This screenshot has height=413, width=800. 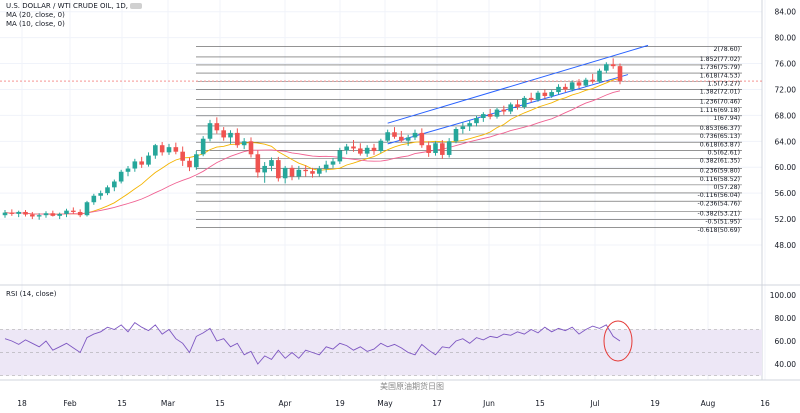 What do you see at coordinates (727, 187) in the screenshot?
I see `fib-level-label: 0(57.28)` at bounding box center [727, 187].